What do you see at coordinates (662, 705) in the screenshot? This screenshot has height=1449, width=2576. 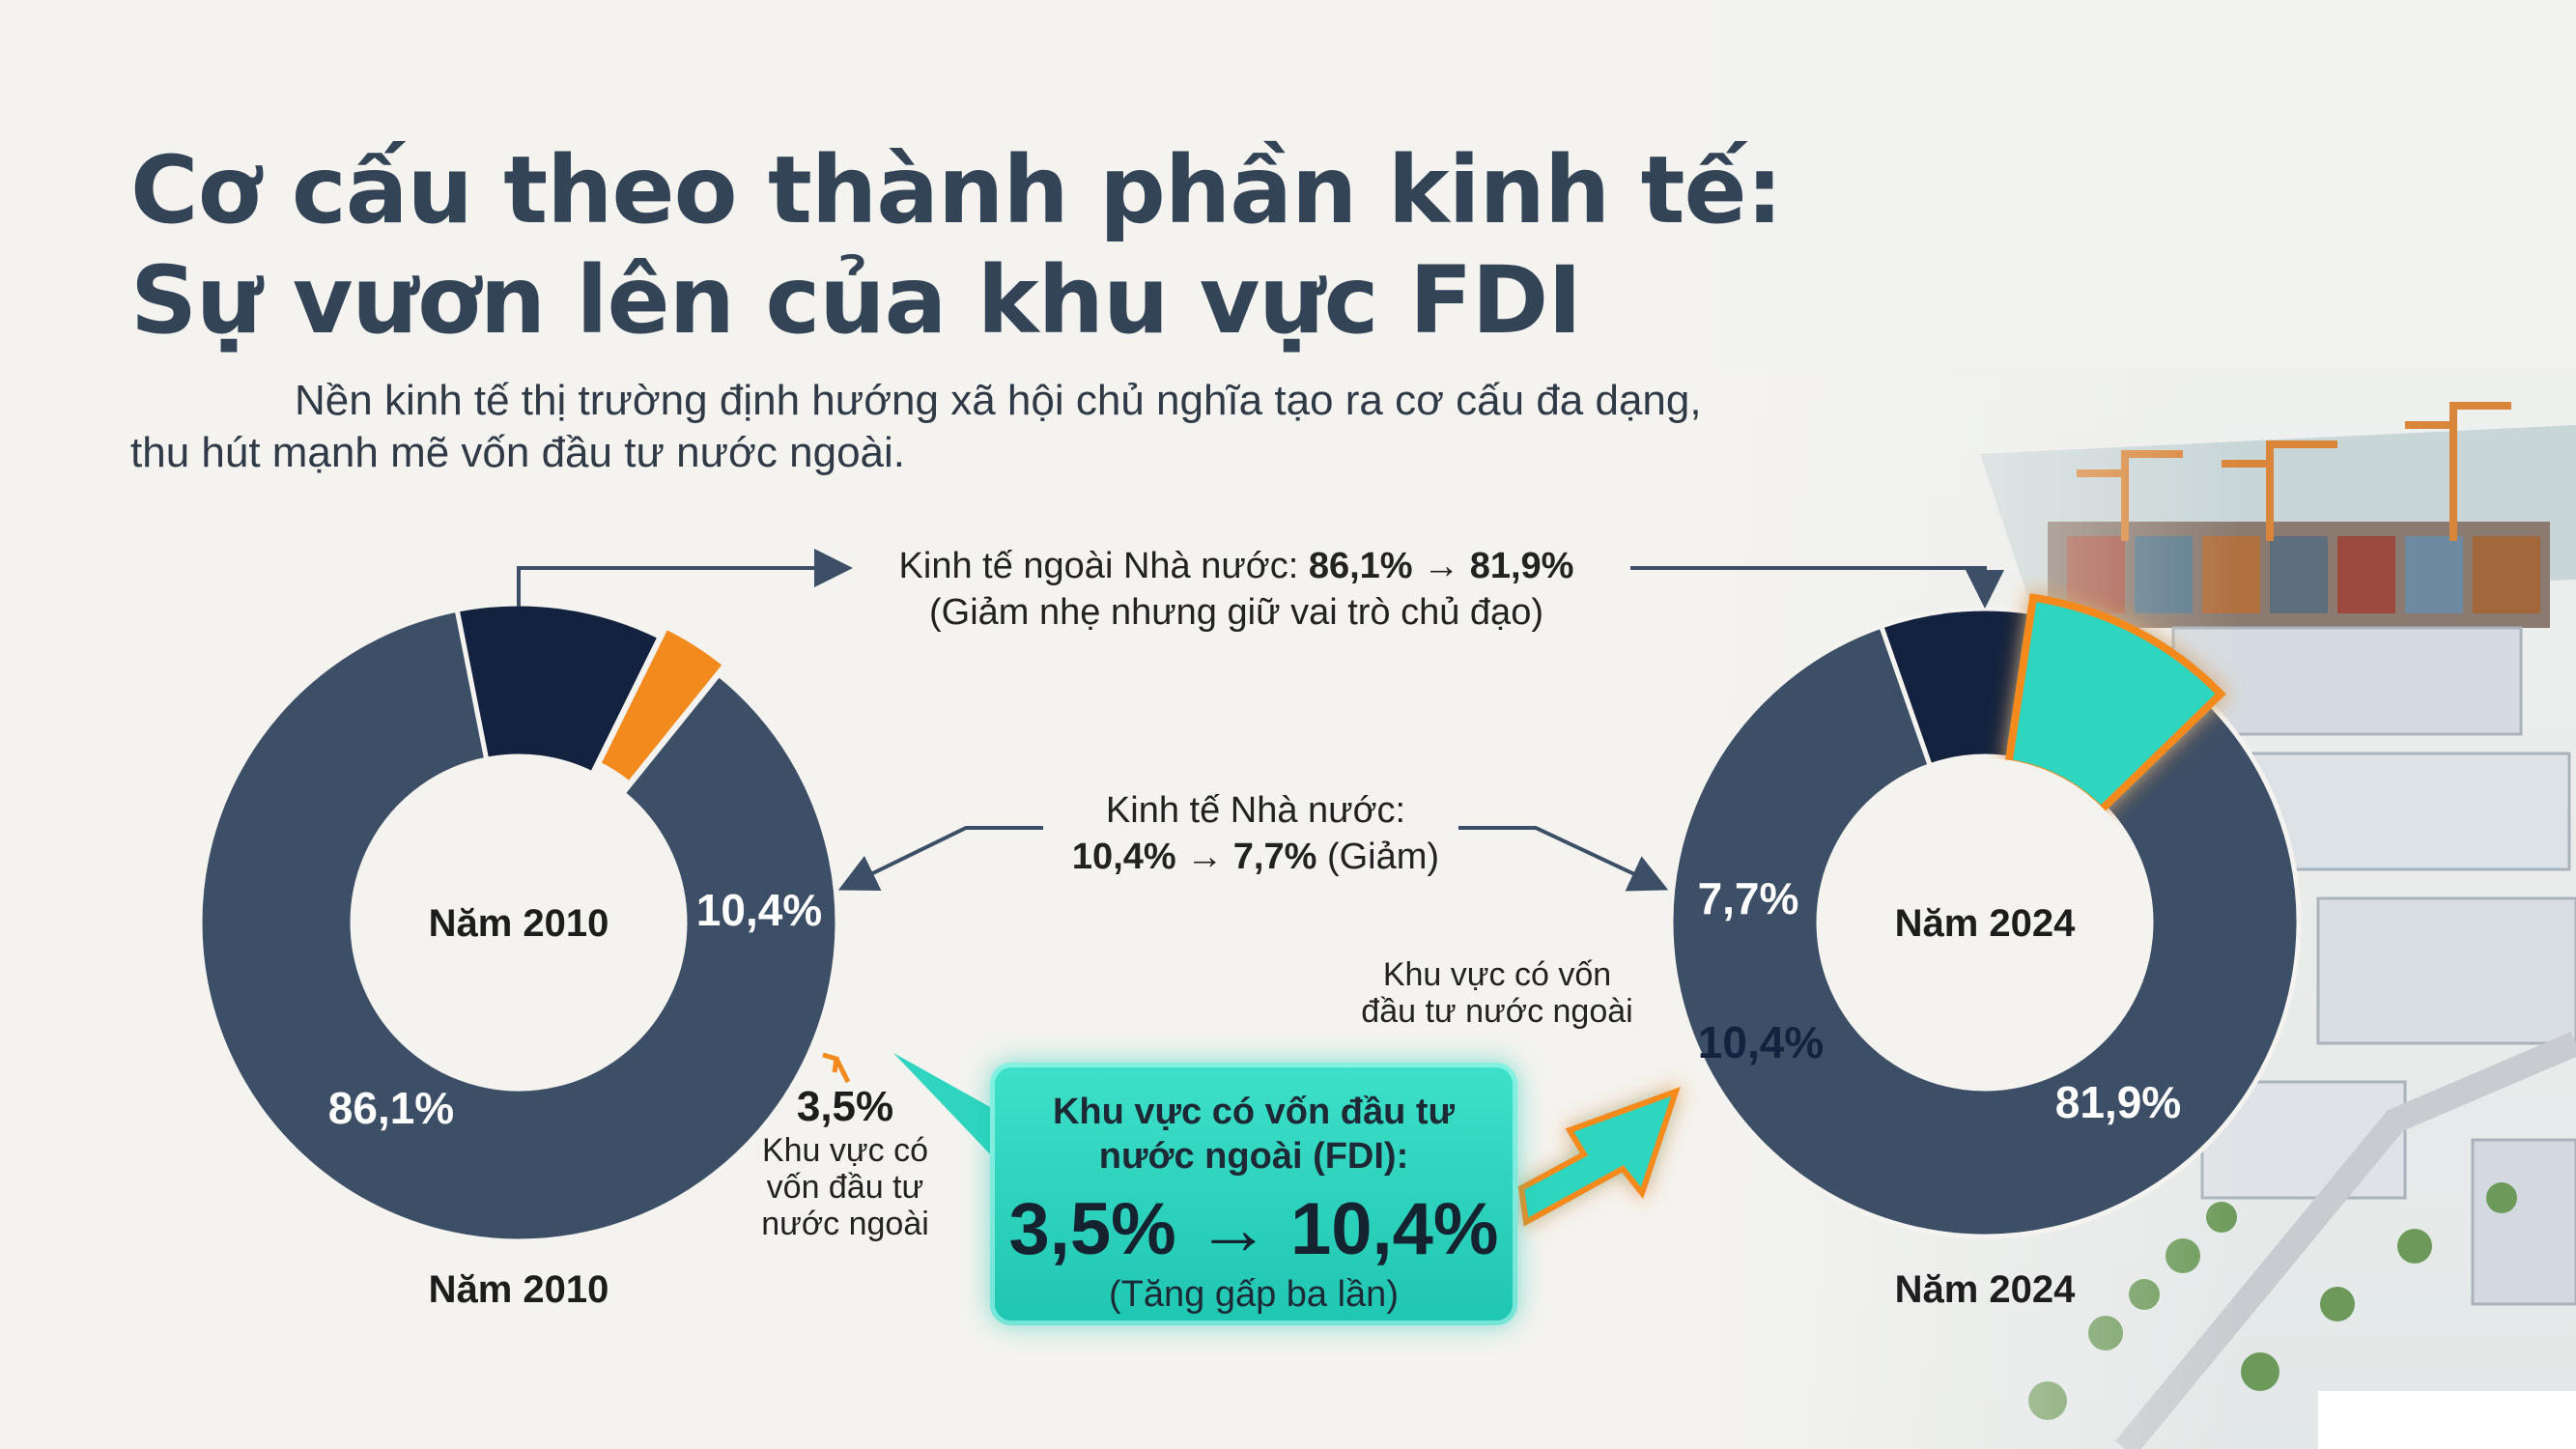 I see `slice-năm-2010-2` at bounding box center [662, 705].